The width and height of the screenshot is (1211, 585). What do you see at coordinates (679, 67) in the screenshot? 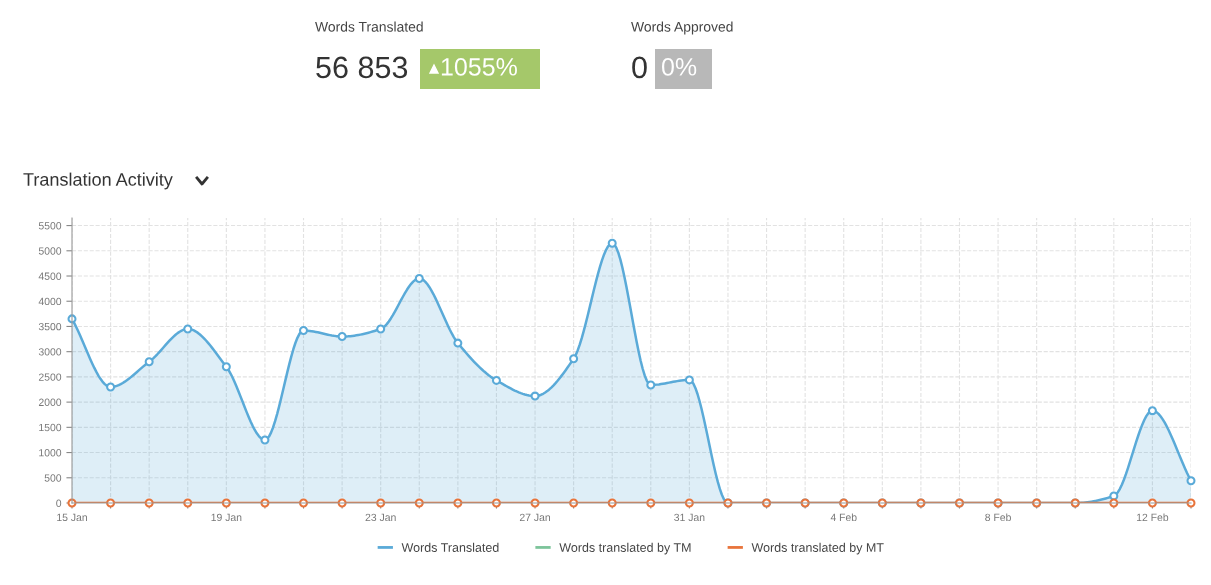
I see `text: 0%` at bounding box center [679, 67].